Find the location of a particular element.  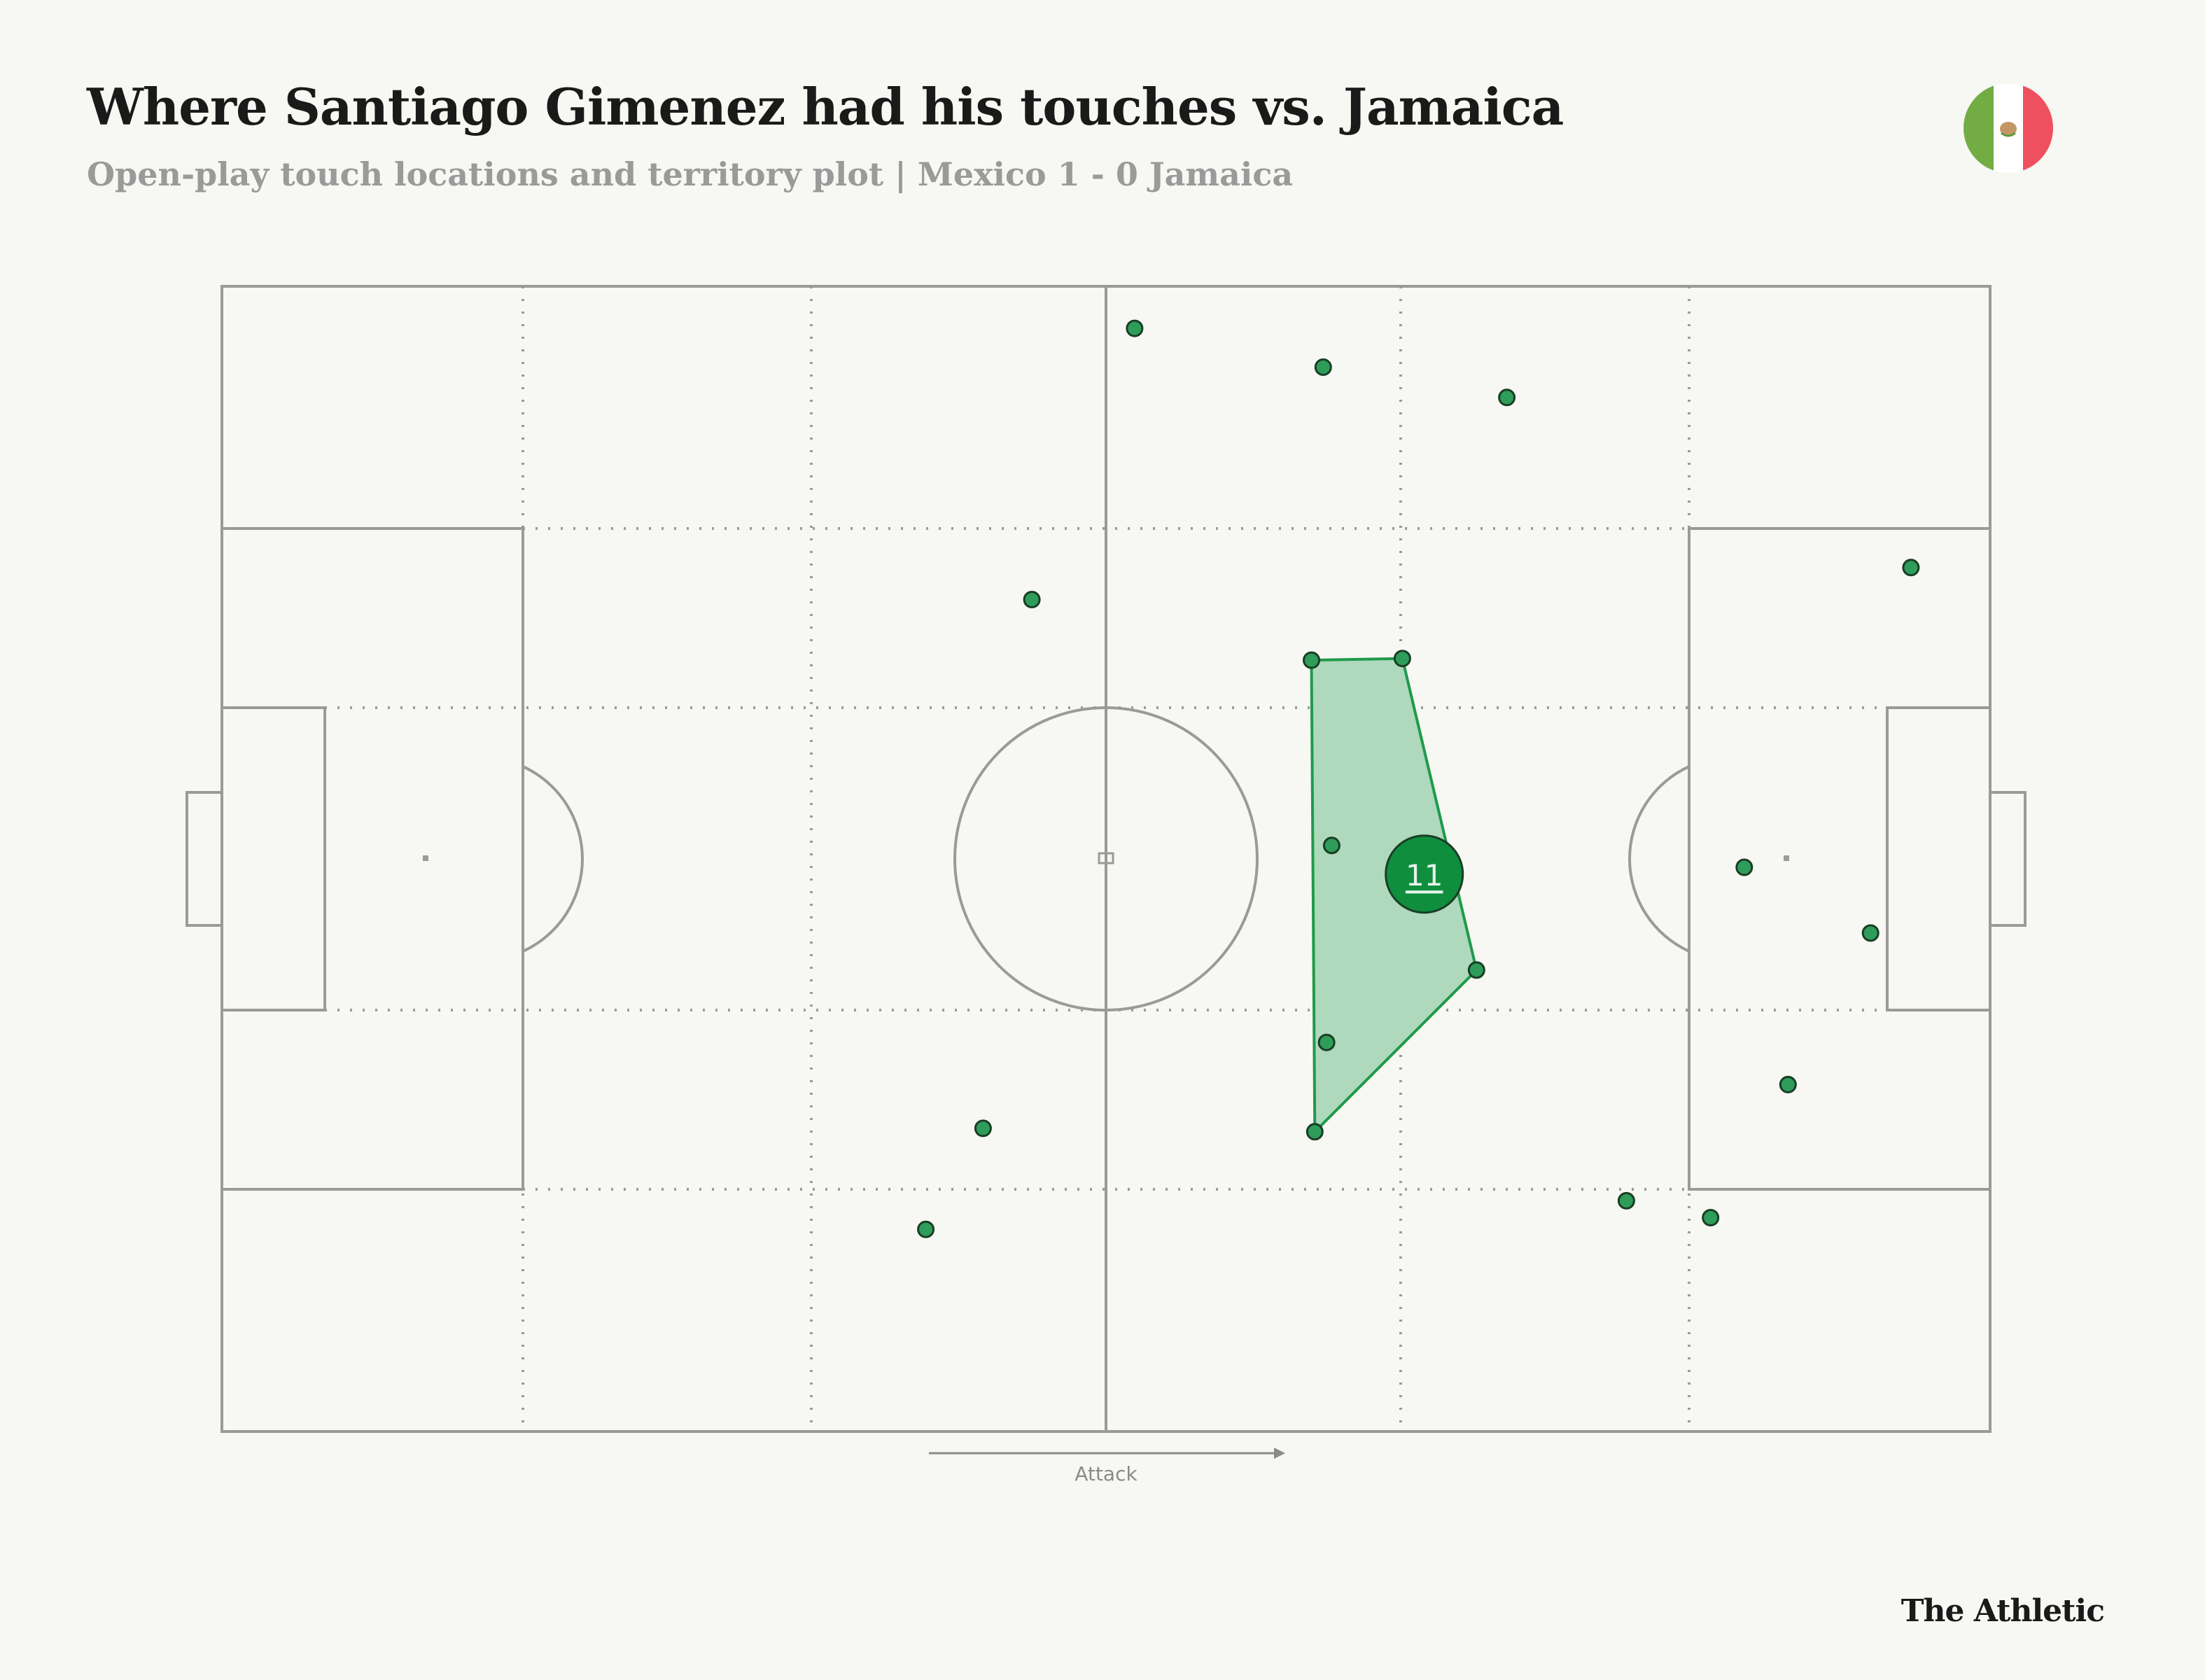

left-six-yard-box is located at coordinates (273, 858).